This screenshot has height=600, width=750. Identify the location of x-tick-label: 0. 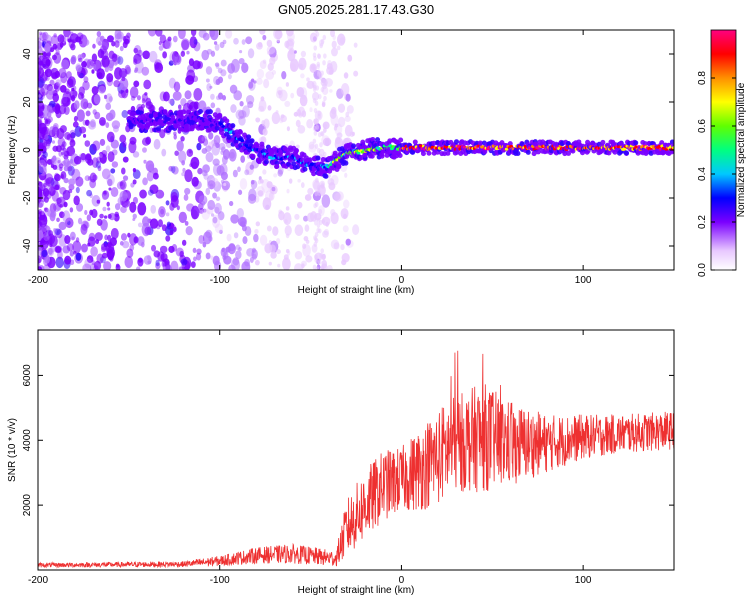
(402, 580).